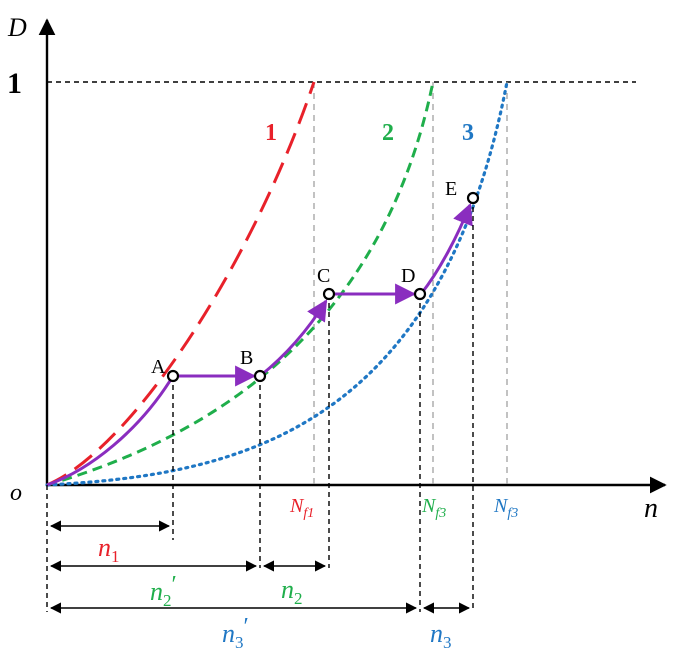 This screenshot has height=666, width=685. What do you see at coordinates (293, 338) in the screenshot?
I see `loading-path-b-c` at bounding box center [293, 338].